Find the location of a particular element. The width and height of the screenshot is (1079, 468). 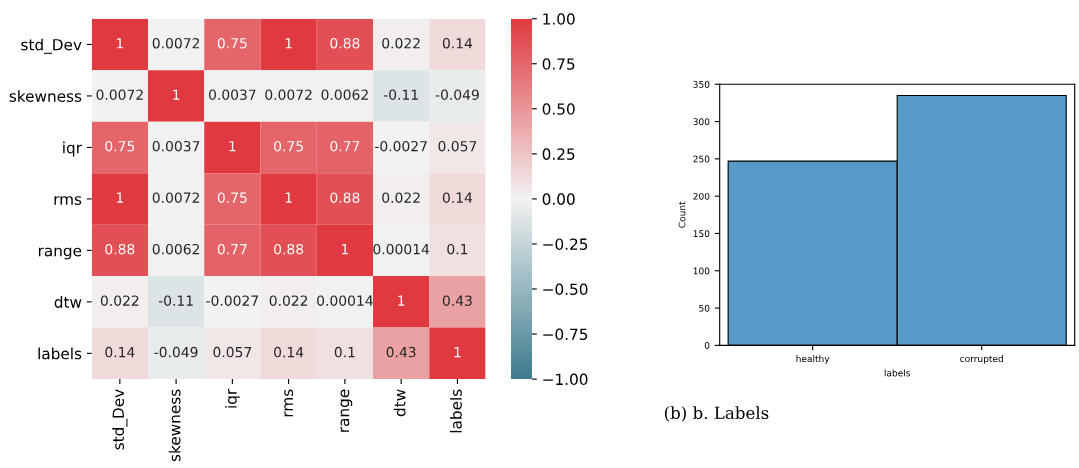

y-tick-label: 300 is located at coordinates (701, 122).